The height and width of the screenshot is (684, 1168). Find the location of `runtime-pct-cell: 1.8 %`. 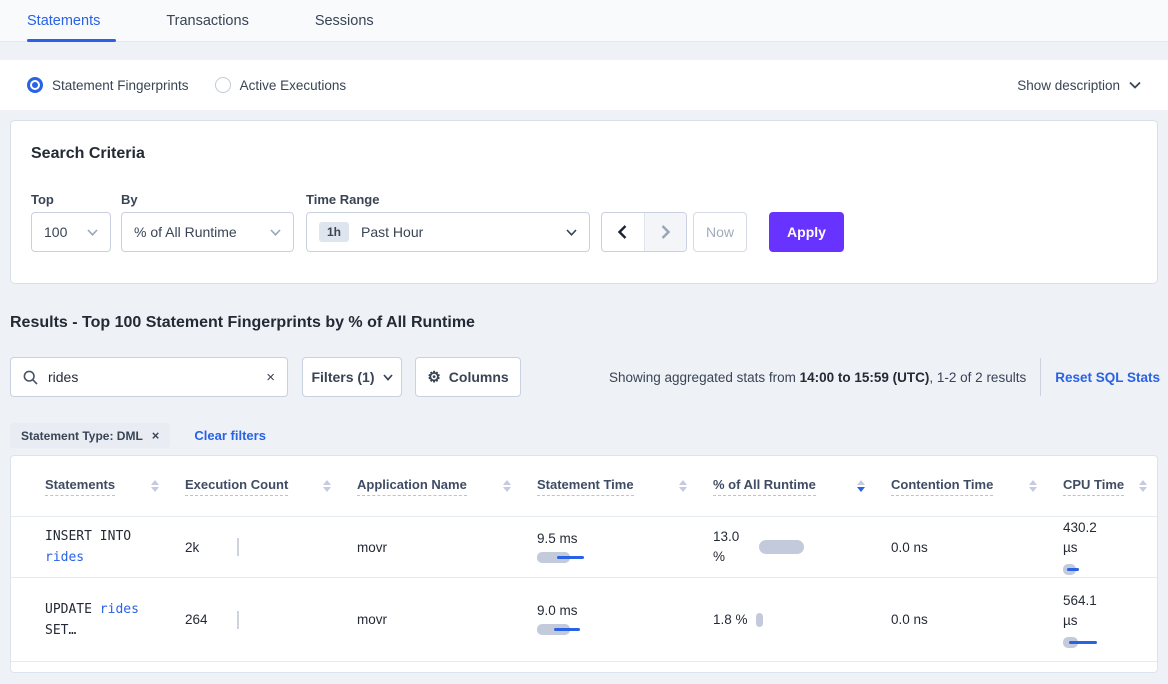

runtime-pct-cell: 1.8 % is located at coordinates (802, 620).